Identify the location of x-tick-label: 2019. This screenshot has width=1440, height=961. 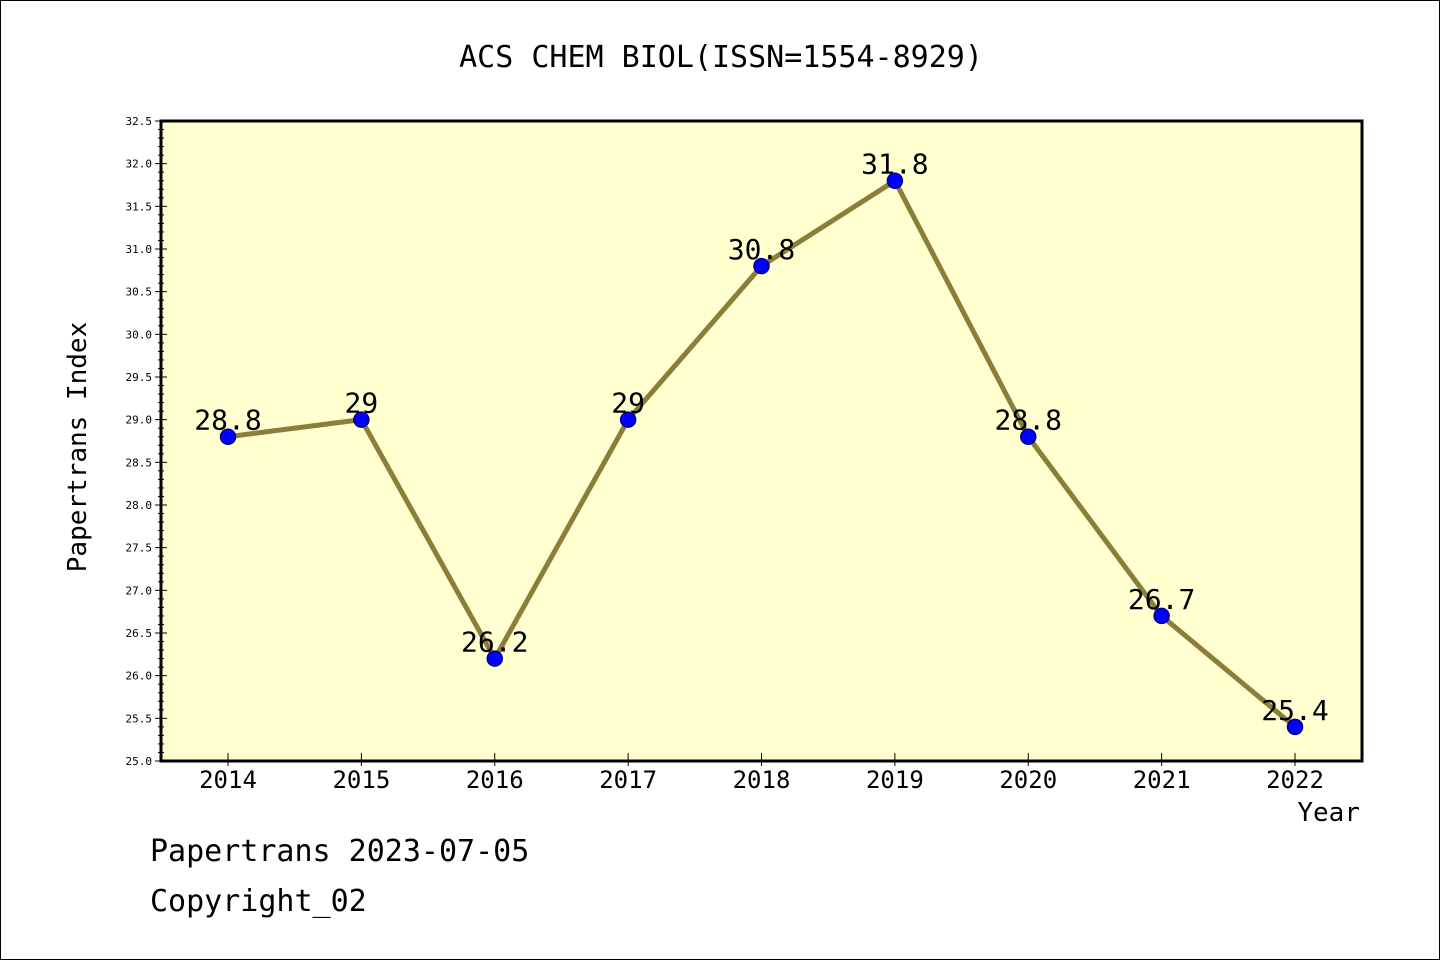
(895, 780).